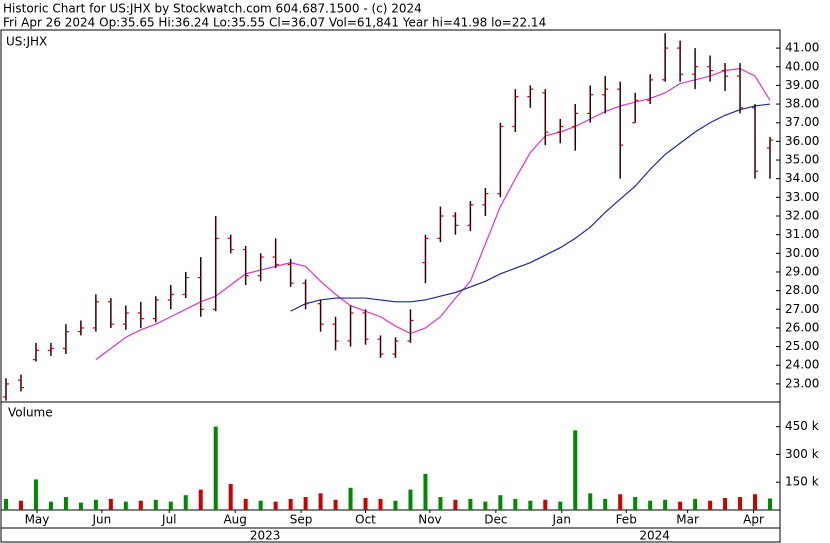 The image size is (830, 543). Describe the element at coordinates (802, 327) in the screenshot. I see `y-tick-label: 26.00` at that location.